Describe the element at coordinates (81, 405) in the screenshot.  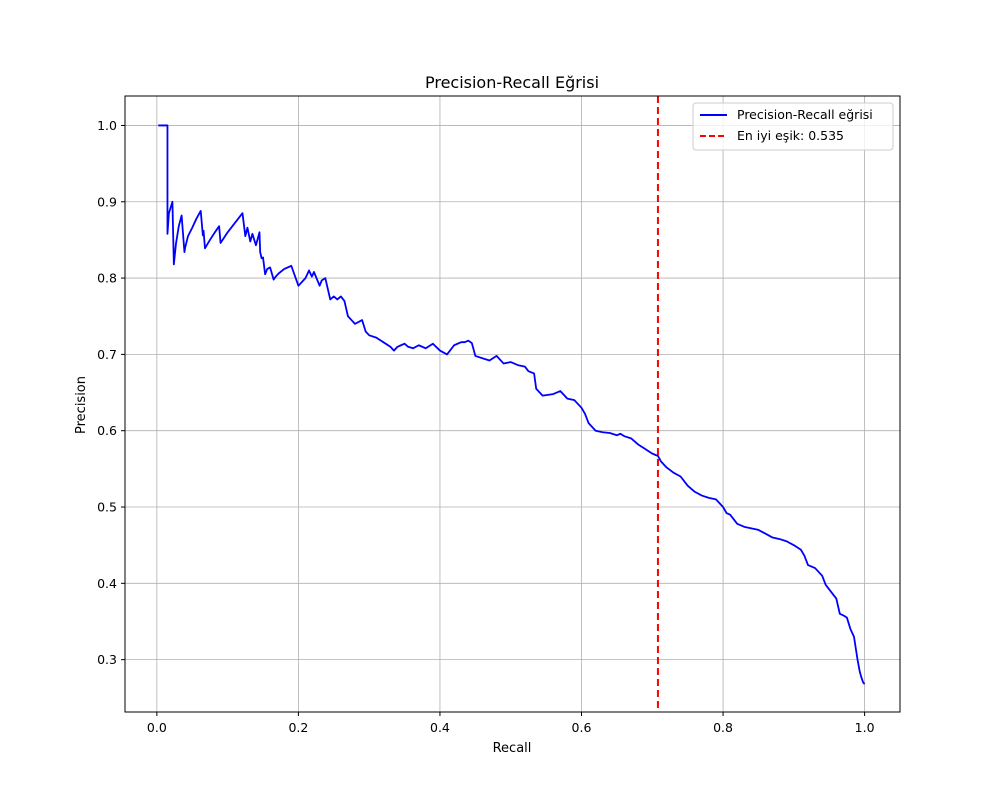
I see `y-axis-label: Precision` at that location.